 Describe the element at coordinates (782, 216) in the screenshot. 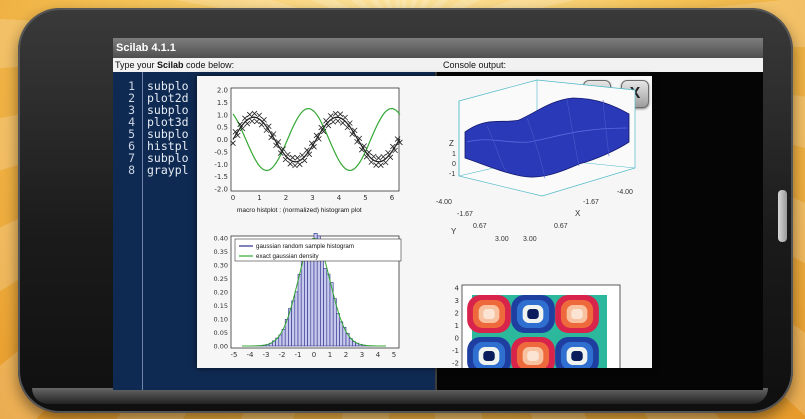

I see `tablet-side-button` at that location.